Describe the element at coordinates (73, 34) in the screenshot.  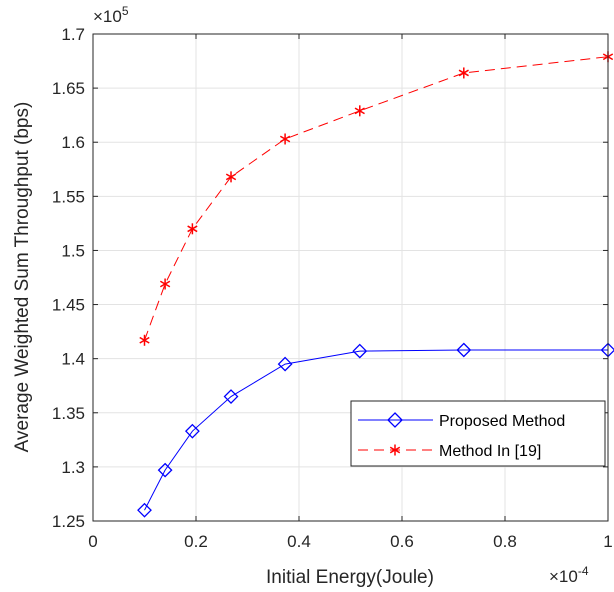
I see `y-tick-label: 1.7` at that location.